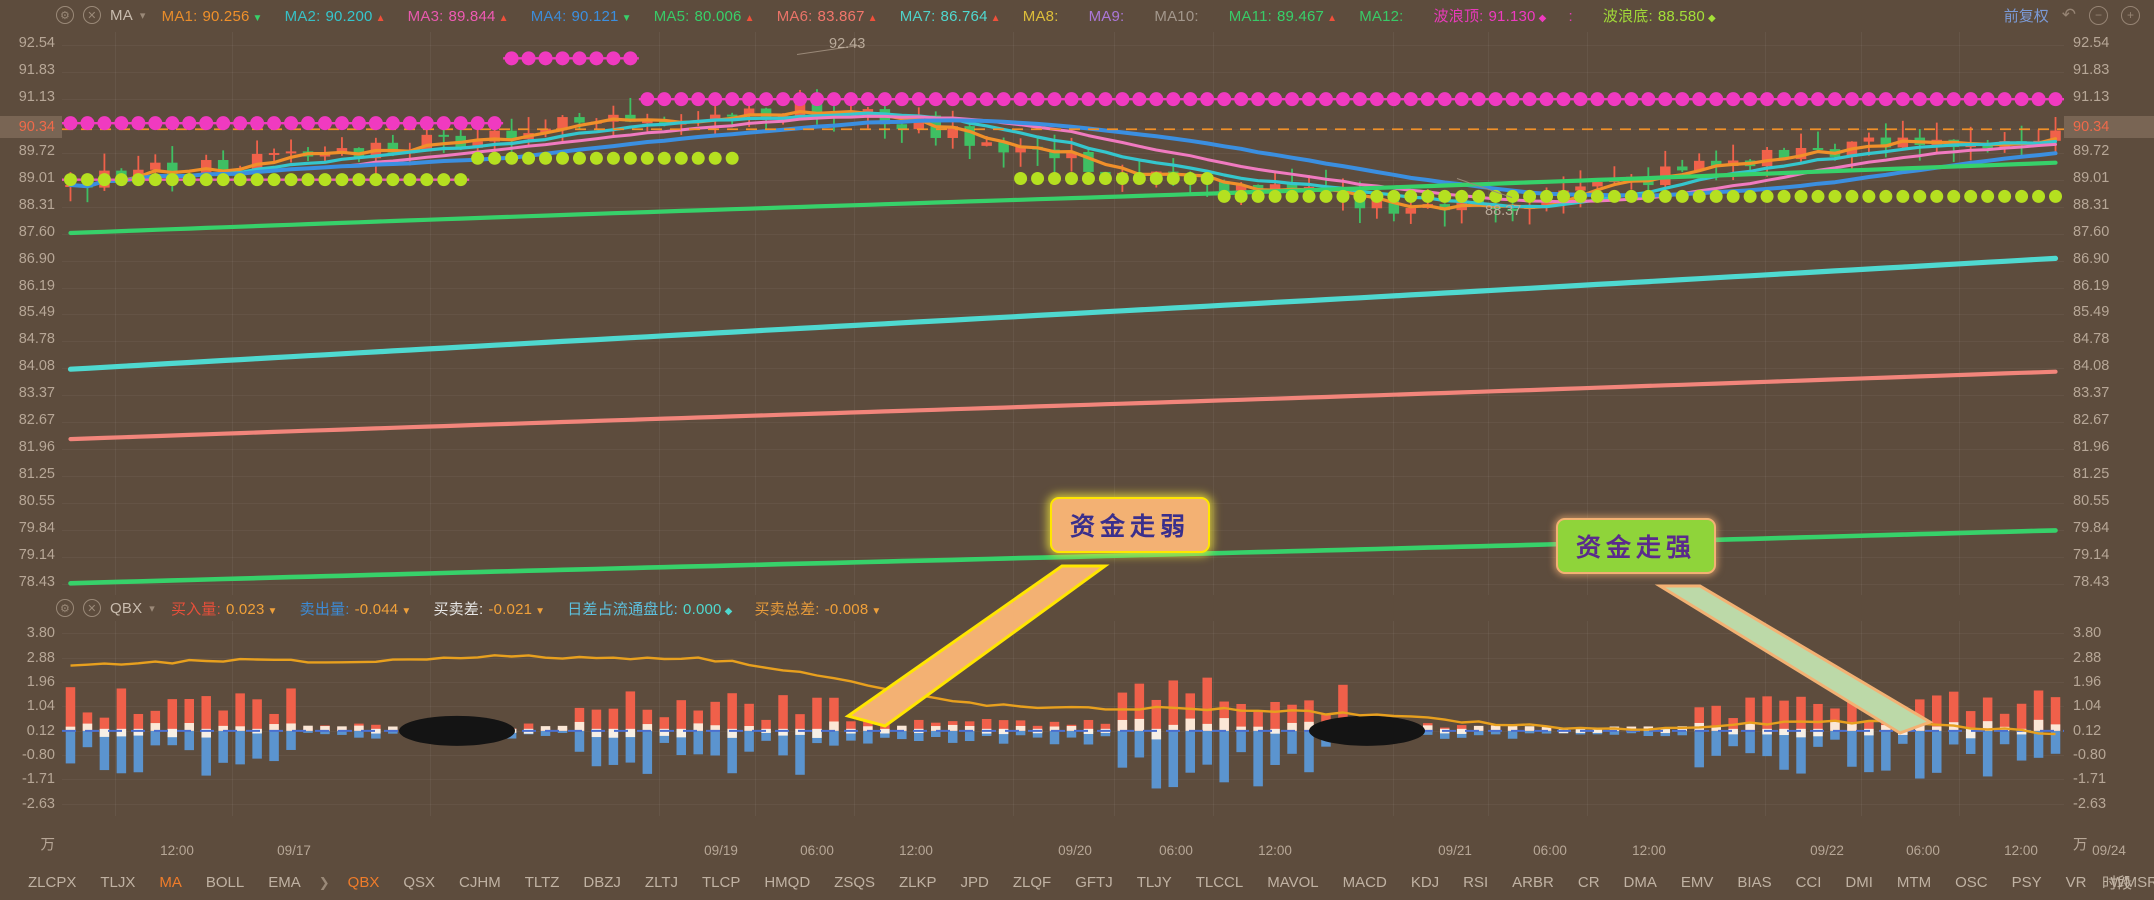 The width and height of the screenshot is (2154, 900). Describe the element at coordinates (974, 882) in the screenshot. I see `toolbar-item-jpd: JPD` at that location.